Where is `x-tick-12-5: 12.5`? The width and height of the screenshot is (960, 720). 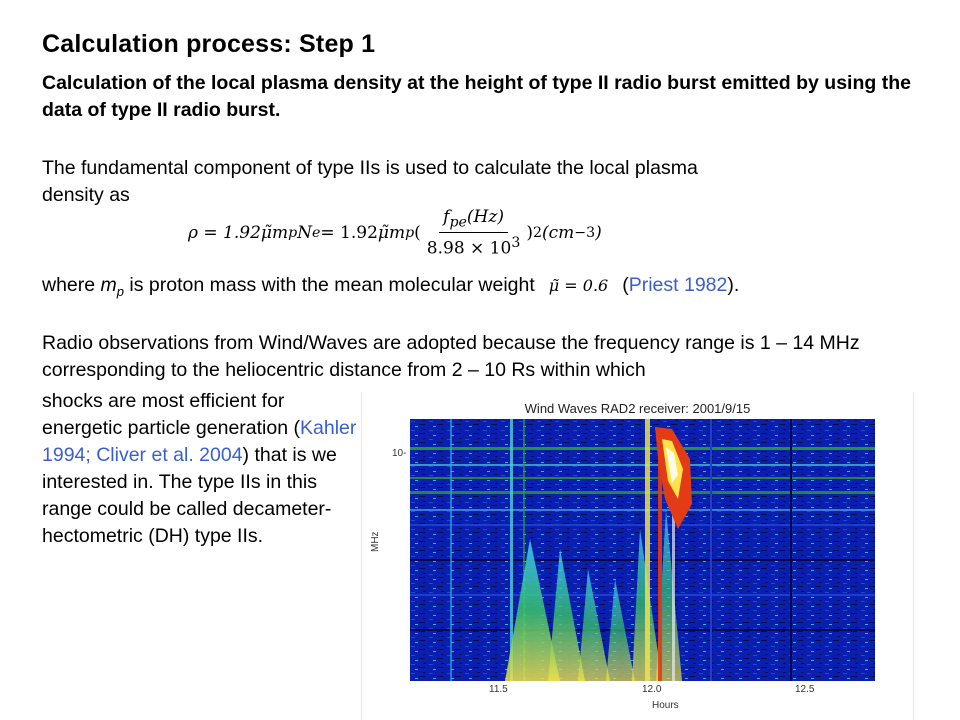
x-tick-12-5: 12.5 is located at coordinates (805, 689).